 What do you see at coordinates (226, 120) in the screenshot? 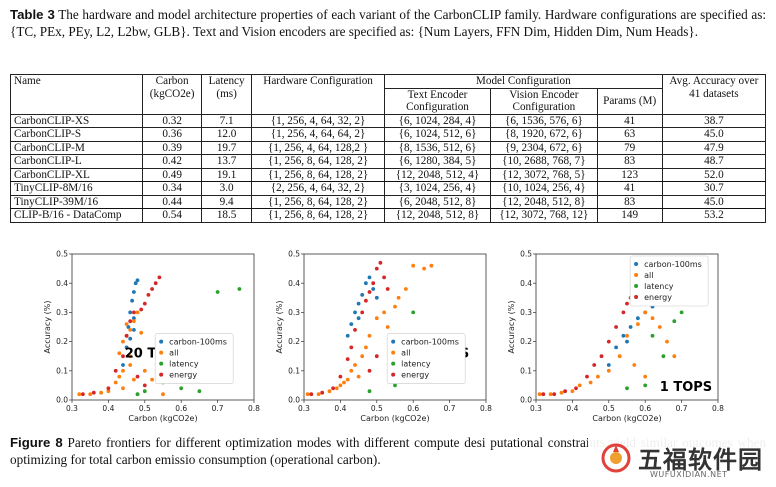
I see `cell-latency: 7.1` at bounding box center [226, 120].